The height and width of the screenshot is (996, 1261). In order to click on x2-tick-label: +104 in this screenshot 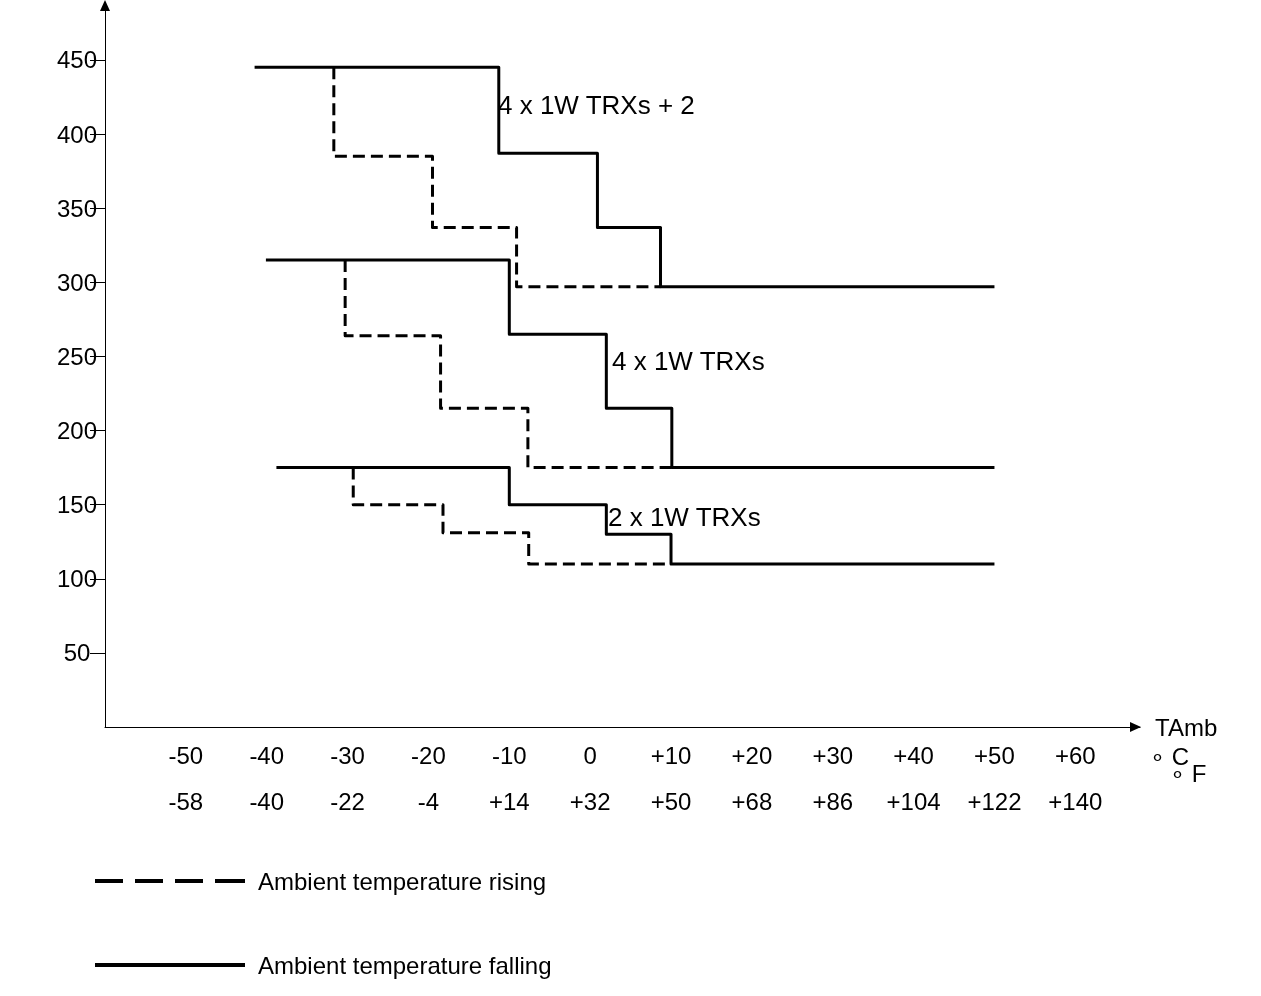, I will do `click(913, 801)`.